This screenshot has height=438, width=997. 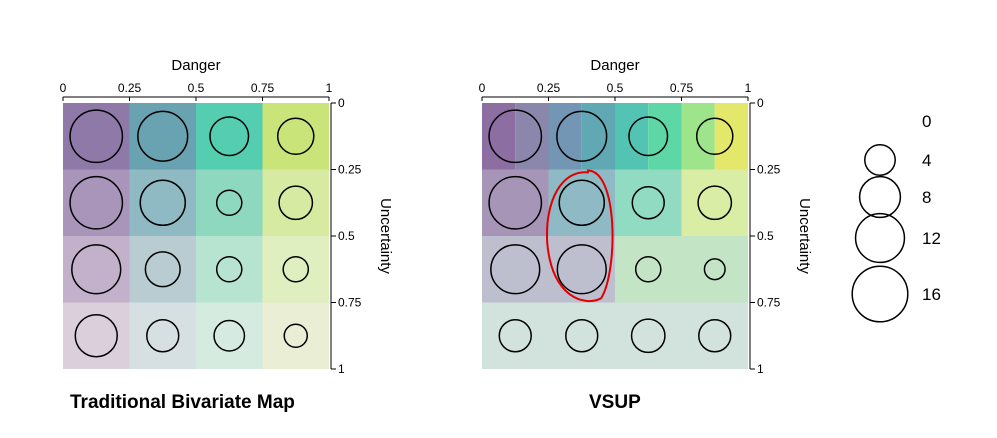 What do you see at coordinates (615, 402) in the screenshot?
I see `right-chart-title: VSUP` at bounding box center [615, 402].